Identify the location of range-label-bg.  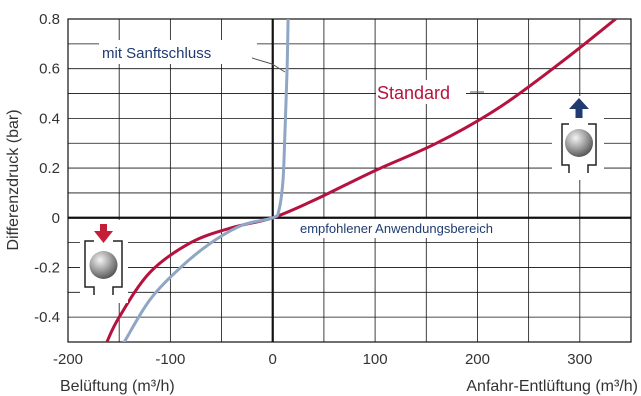
(412, 228).